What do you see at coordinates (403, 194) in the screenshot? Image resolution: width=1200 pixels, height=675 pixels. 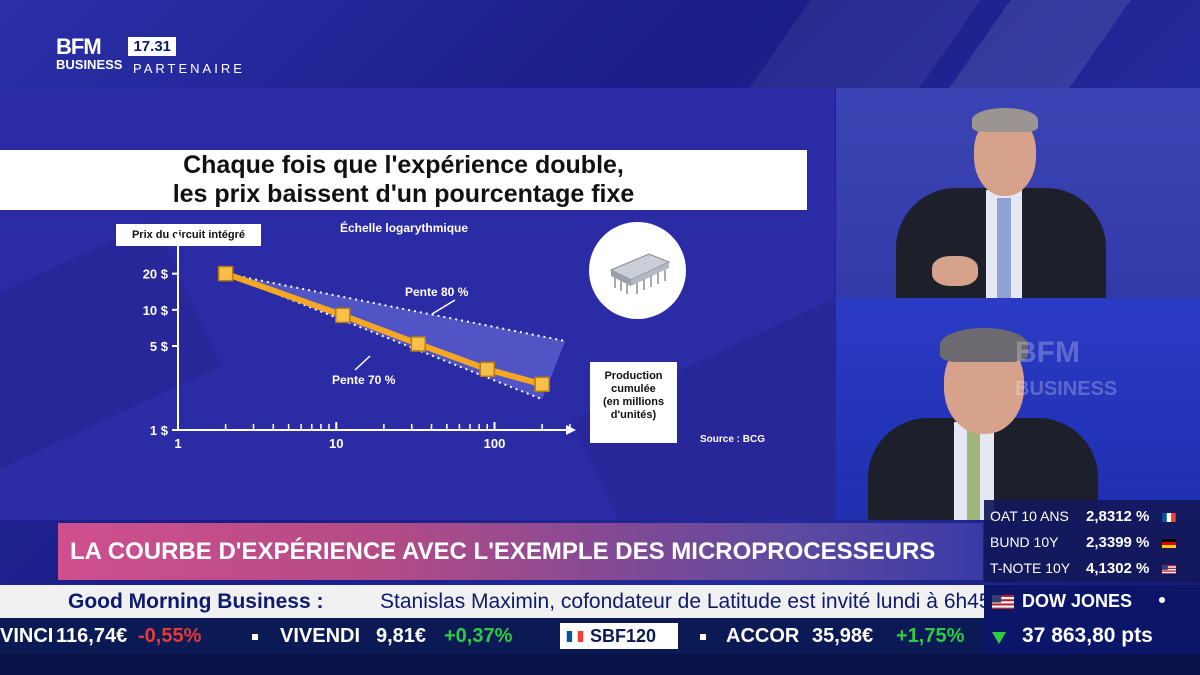 I see `slide-title-line2: les prix baissent d'un pourcentage fixe` at bounding box center [403, 194].